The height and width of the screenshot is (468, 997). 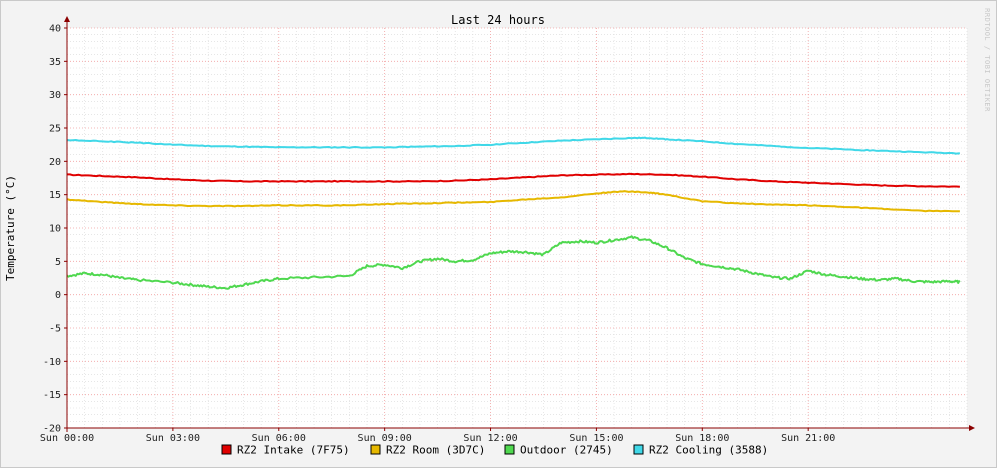 What do you see at coordinates (702, 438) in the screenshot?
I see `x-tick-label: Sun 18:00` at bounding box center [702, 438].